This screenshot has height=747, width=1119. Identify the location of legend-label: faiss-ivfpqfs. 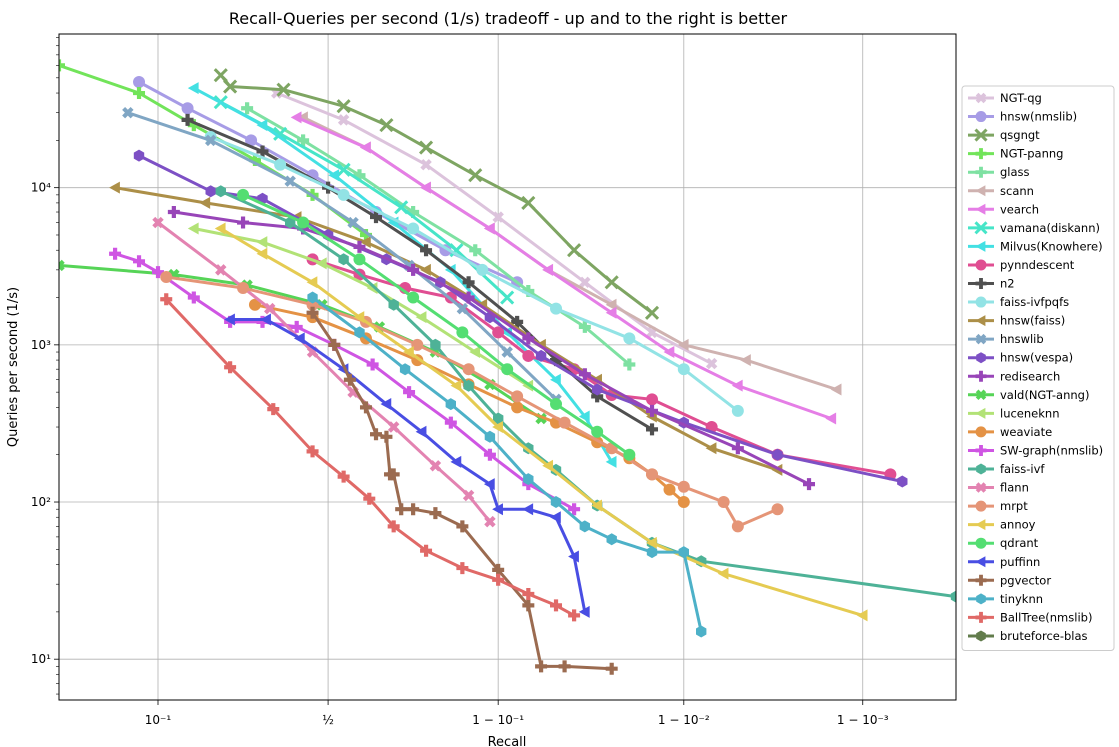
(1034, 302).